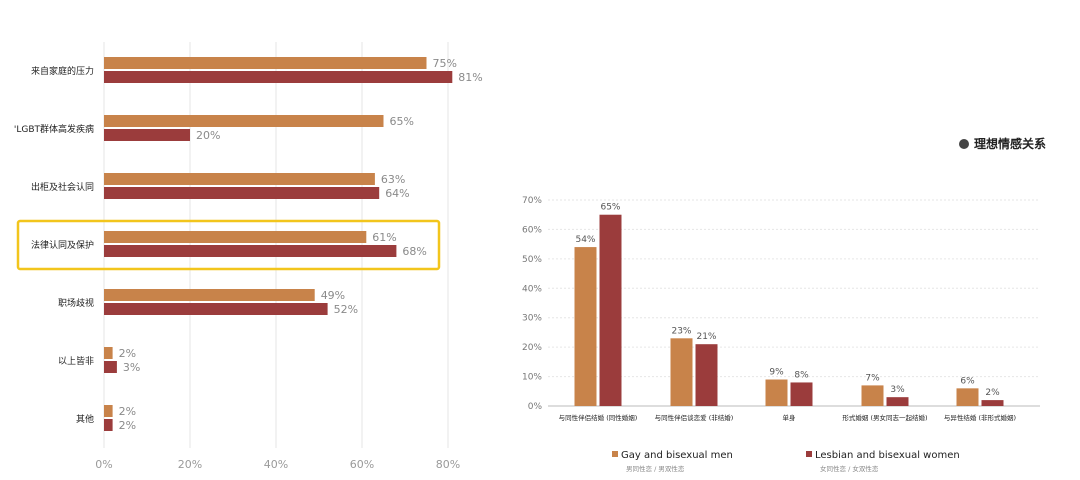  I want to click on category-label: 与同性伴侣谈恋爱 (非结婚), so click(694, 417).